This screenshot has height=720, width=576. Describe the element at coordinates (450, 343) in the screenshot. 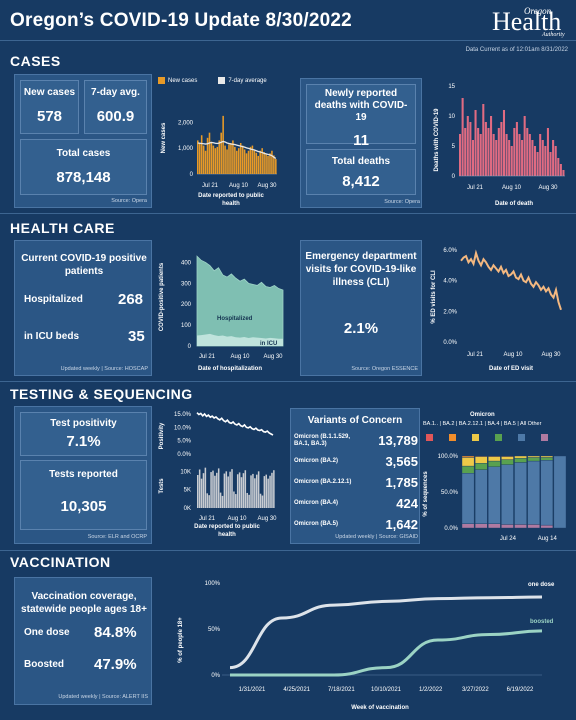

I see `ed-ytick: 0.0%` at that location.